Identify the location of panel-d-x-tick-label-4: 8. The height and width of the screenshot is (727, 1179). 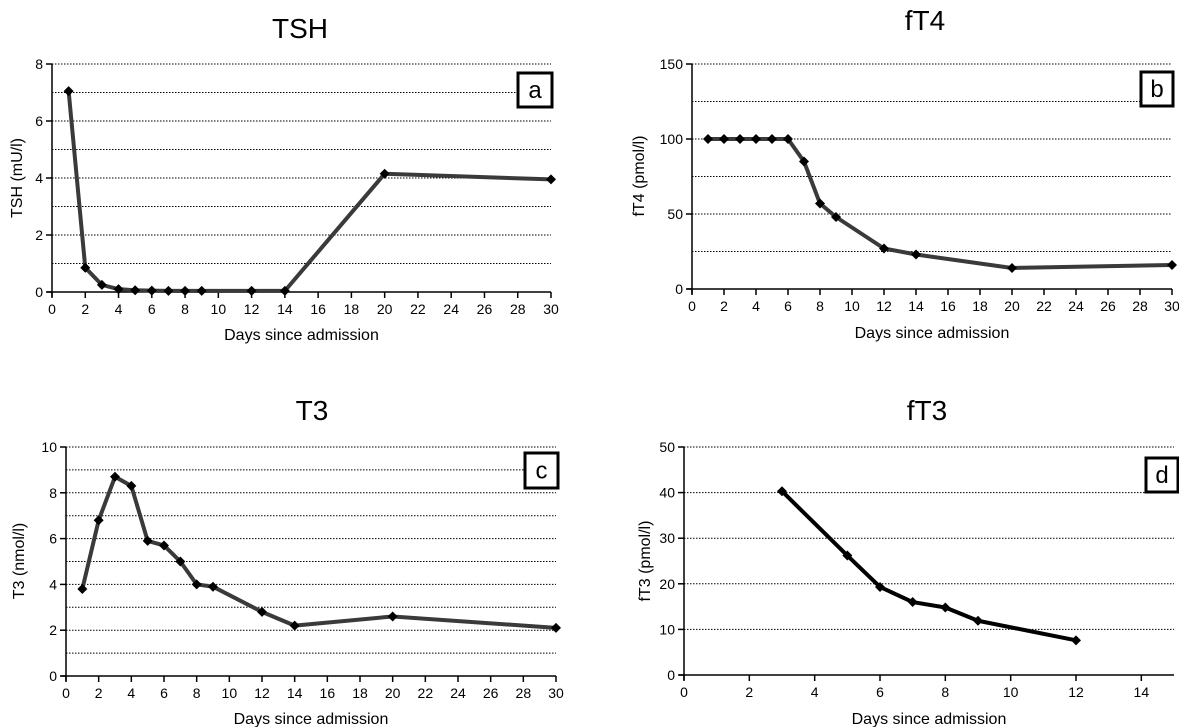
(945, 692).